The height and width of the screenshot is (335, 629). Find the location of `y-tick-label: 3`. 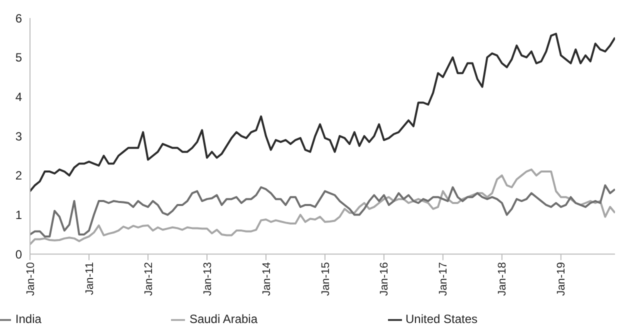

y-tick-label: 3 is located at coordinates (18, 136).